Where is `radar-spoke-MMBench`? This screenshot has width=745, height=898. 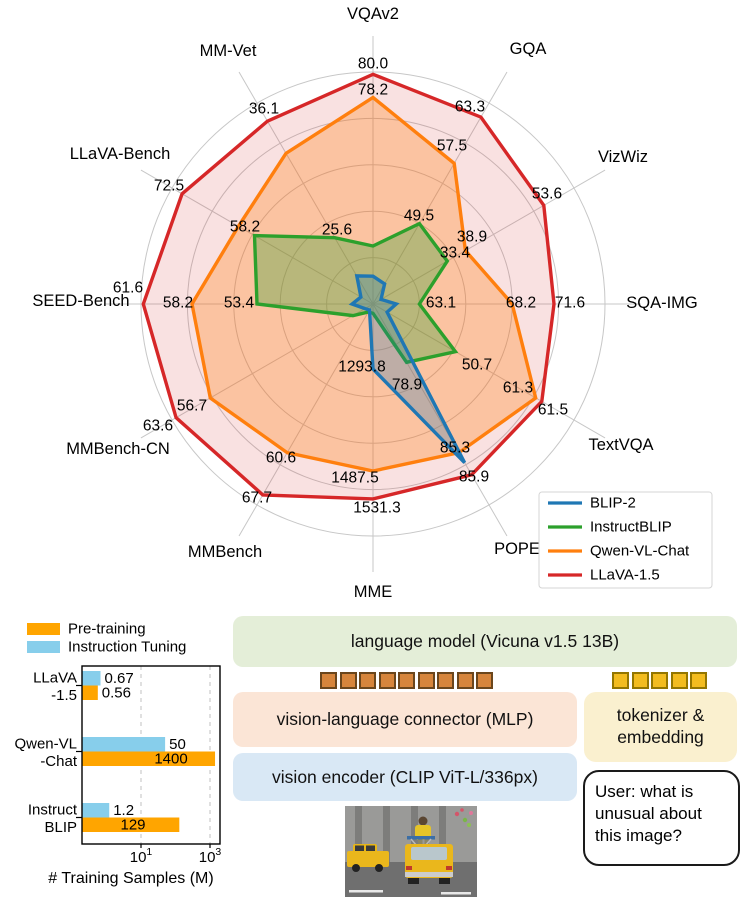
radar-spoke-MMBench is located at coordinates (306, 420).